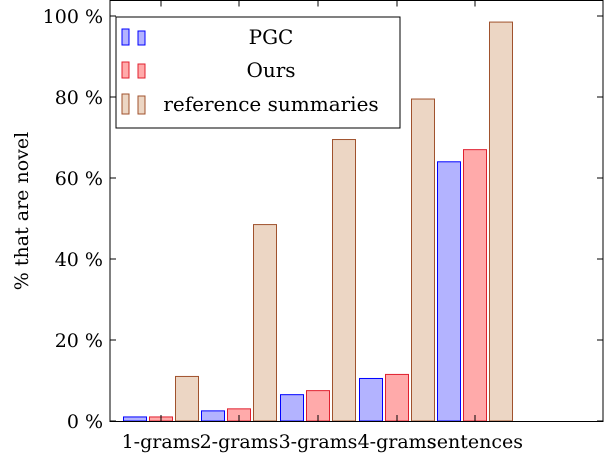 The height and width of the screenshot is (463, 606). Describe the element at coordinates (501, 221) in the screenshot. I see `bar-reference-summaries-sentences` at that location.